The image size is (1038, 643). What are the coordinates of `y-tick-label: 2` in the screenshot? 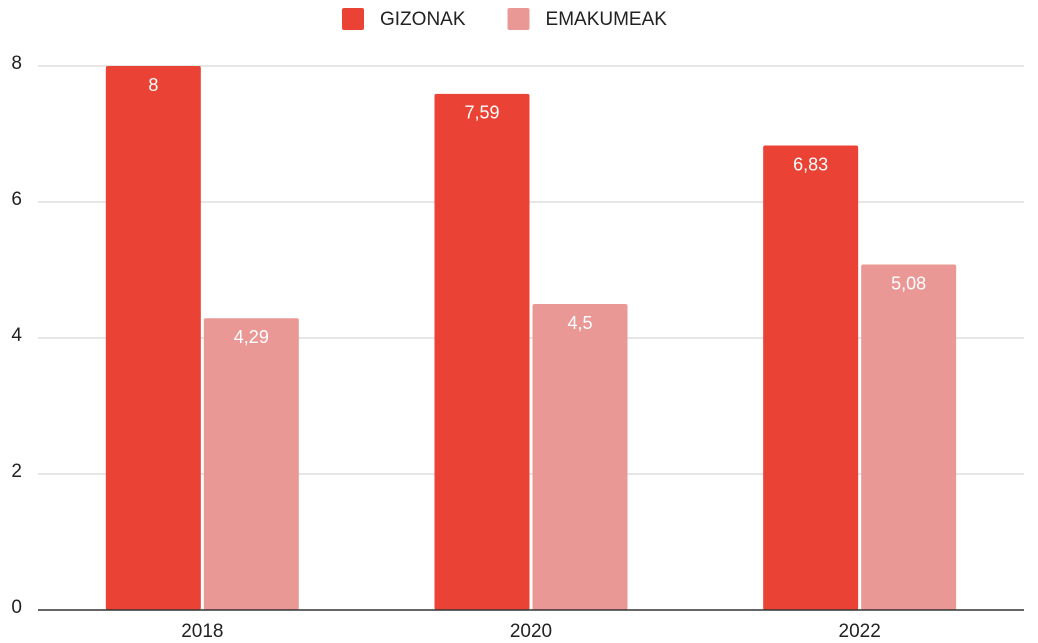 It's located at (16, 471).